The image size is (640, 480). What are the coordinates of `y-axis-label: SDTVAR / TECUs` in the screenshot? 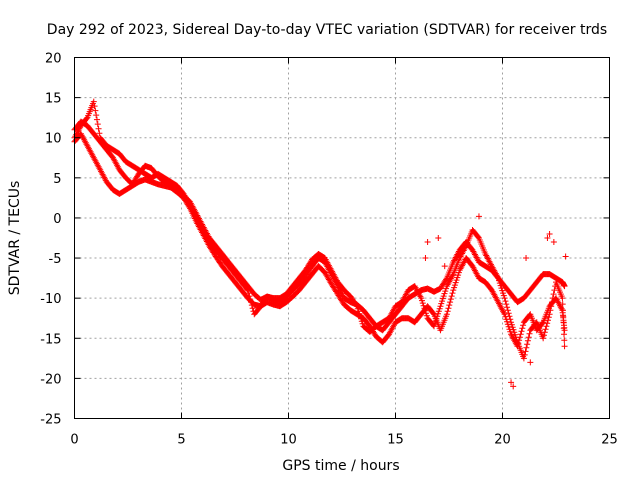 It's located at (15, 238).